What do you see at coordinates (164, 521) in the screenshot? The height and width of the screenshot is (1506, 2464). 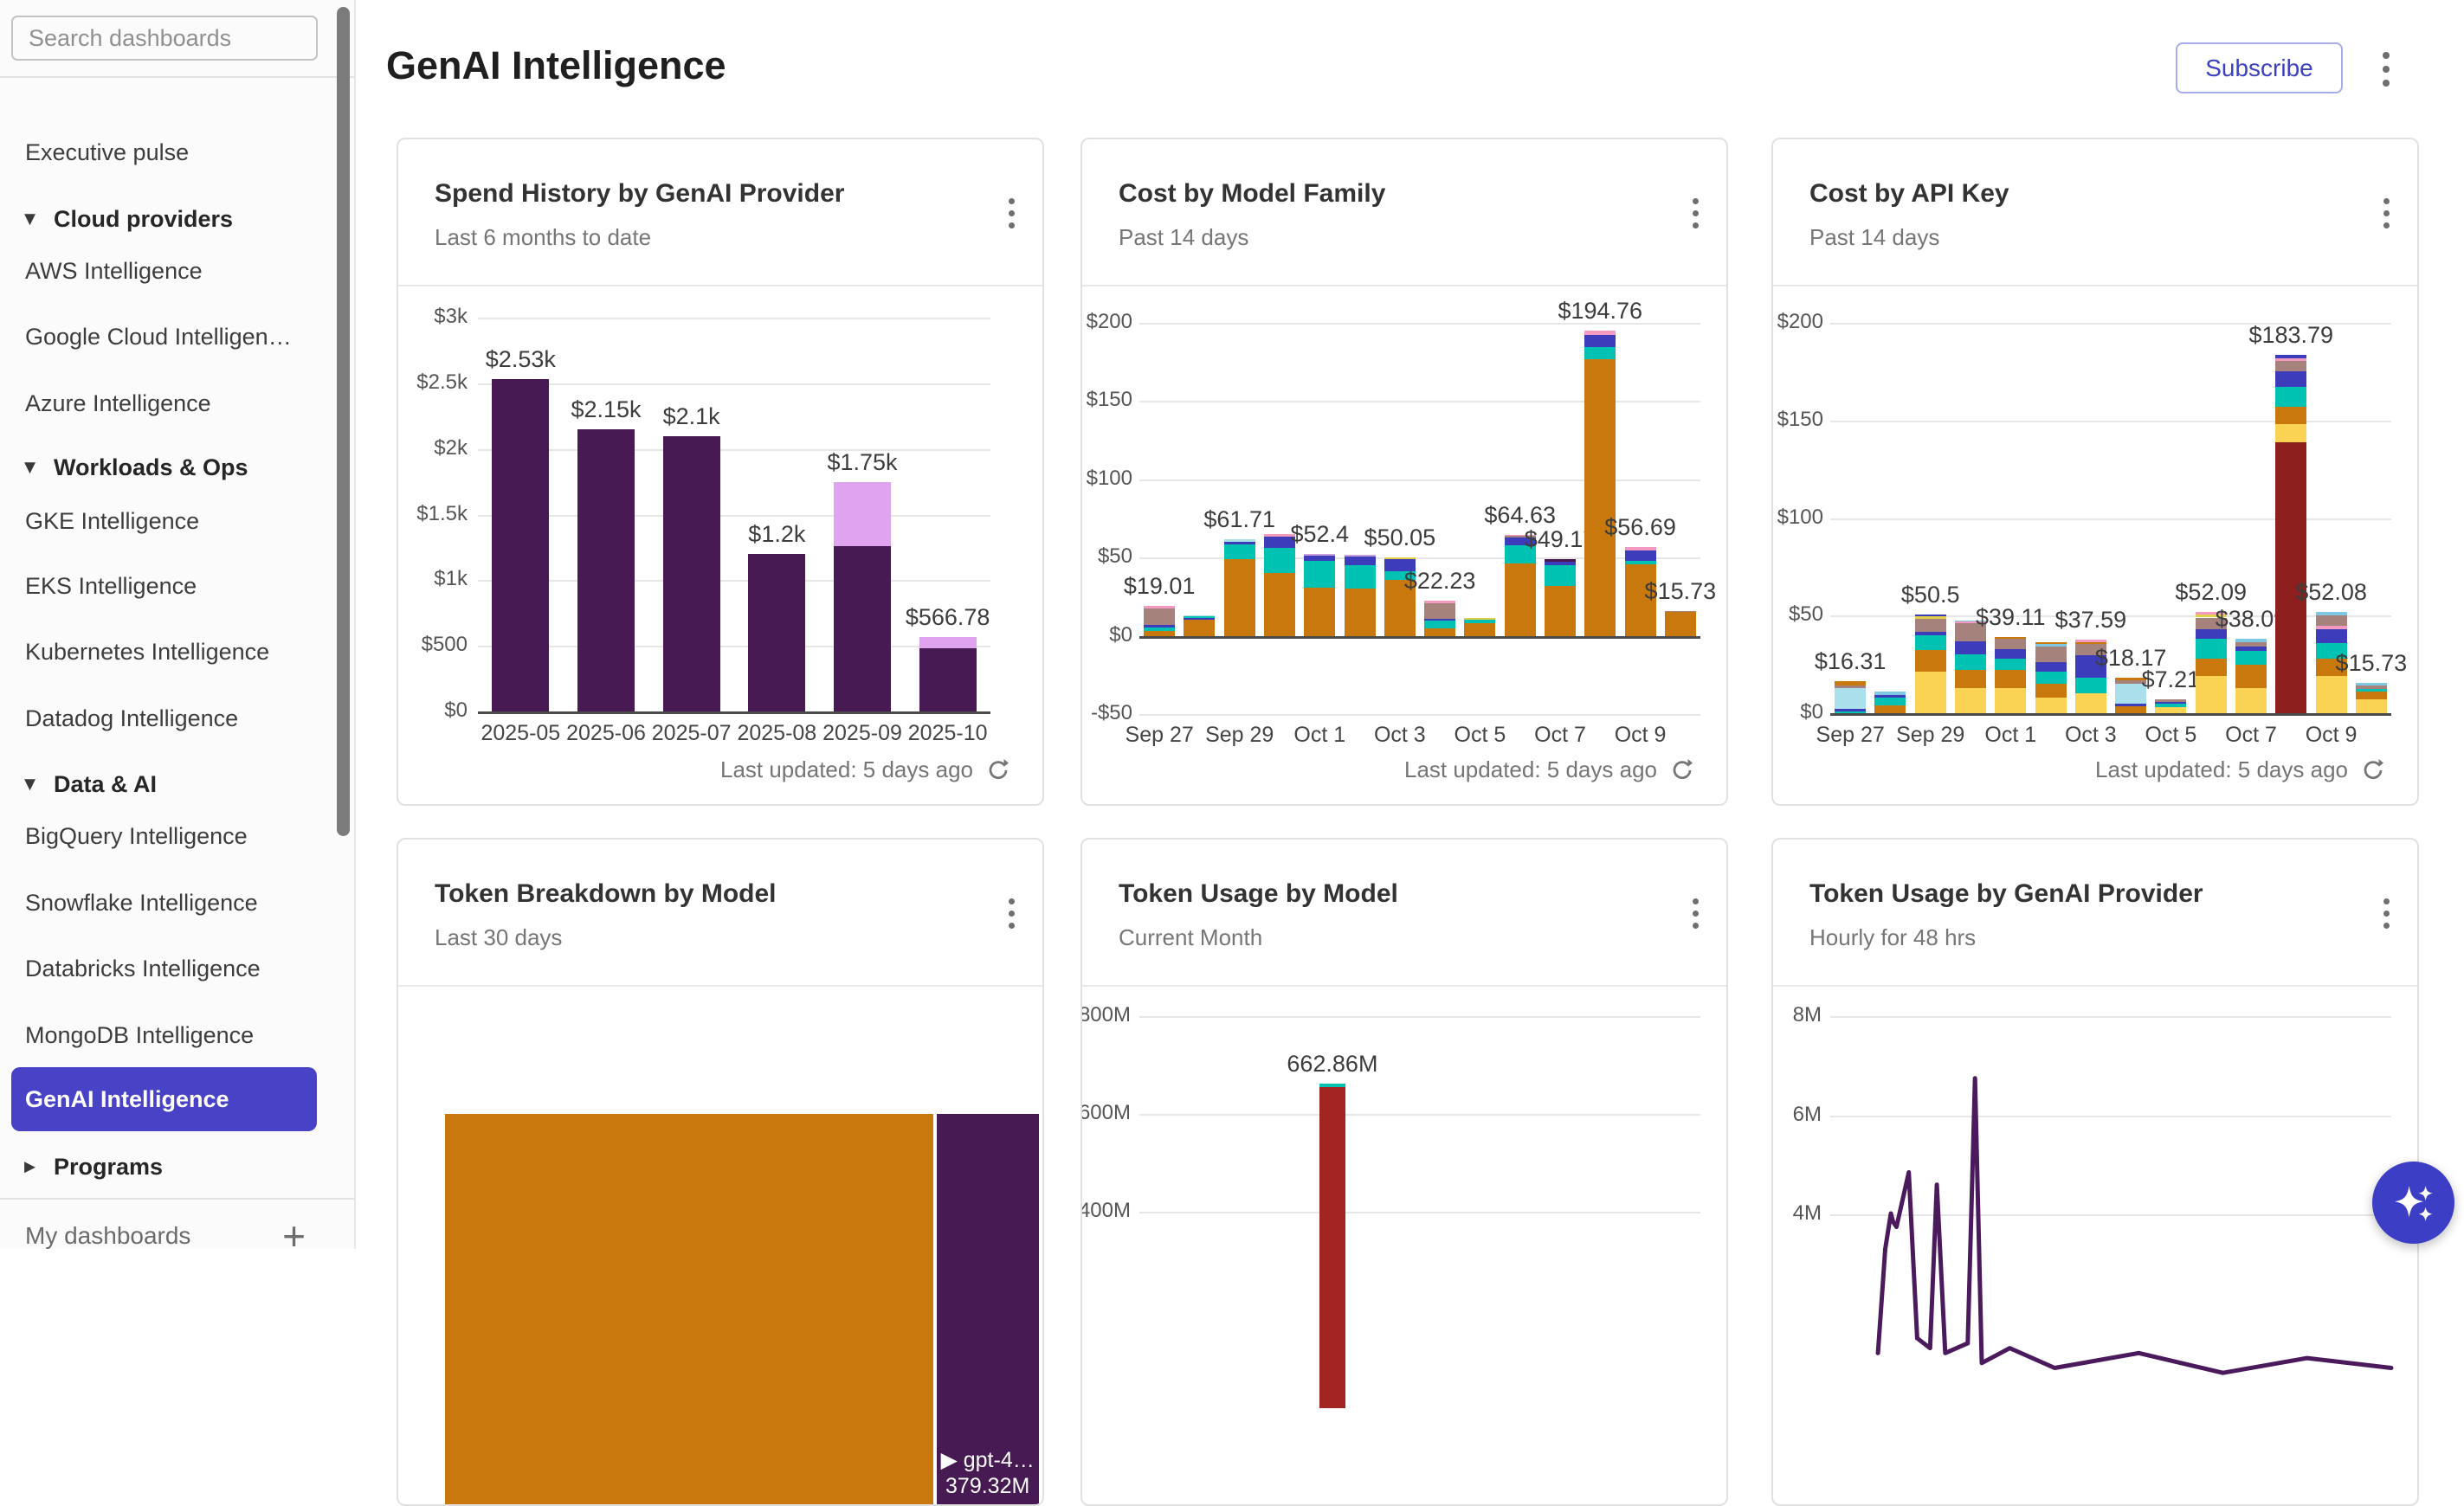 I see `sidebar-item-gke-intelligence: GKE Intelligence` at bounding box center [164, 521].